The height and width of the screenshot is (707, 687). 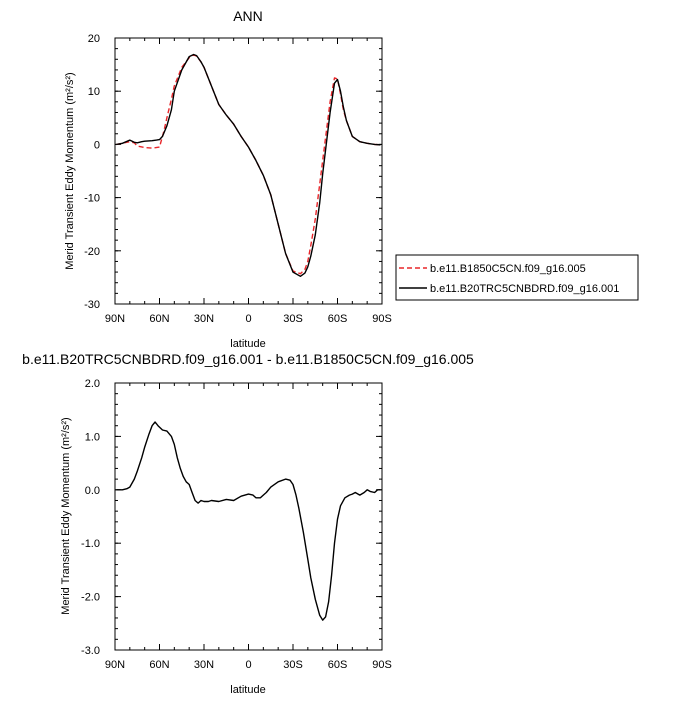 I want to click on top-chart-title: ANN, so click(x=248, y=16).